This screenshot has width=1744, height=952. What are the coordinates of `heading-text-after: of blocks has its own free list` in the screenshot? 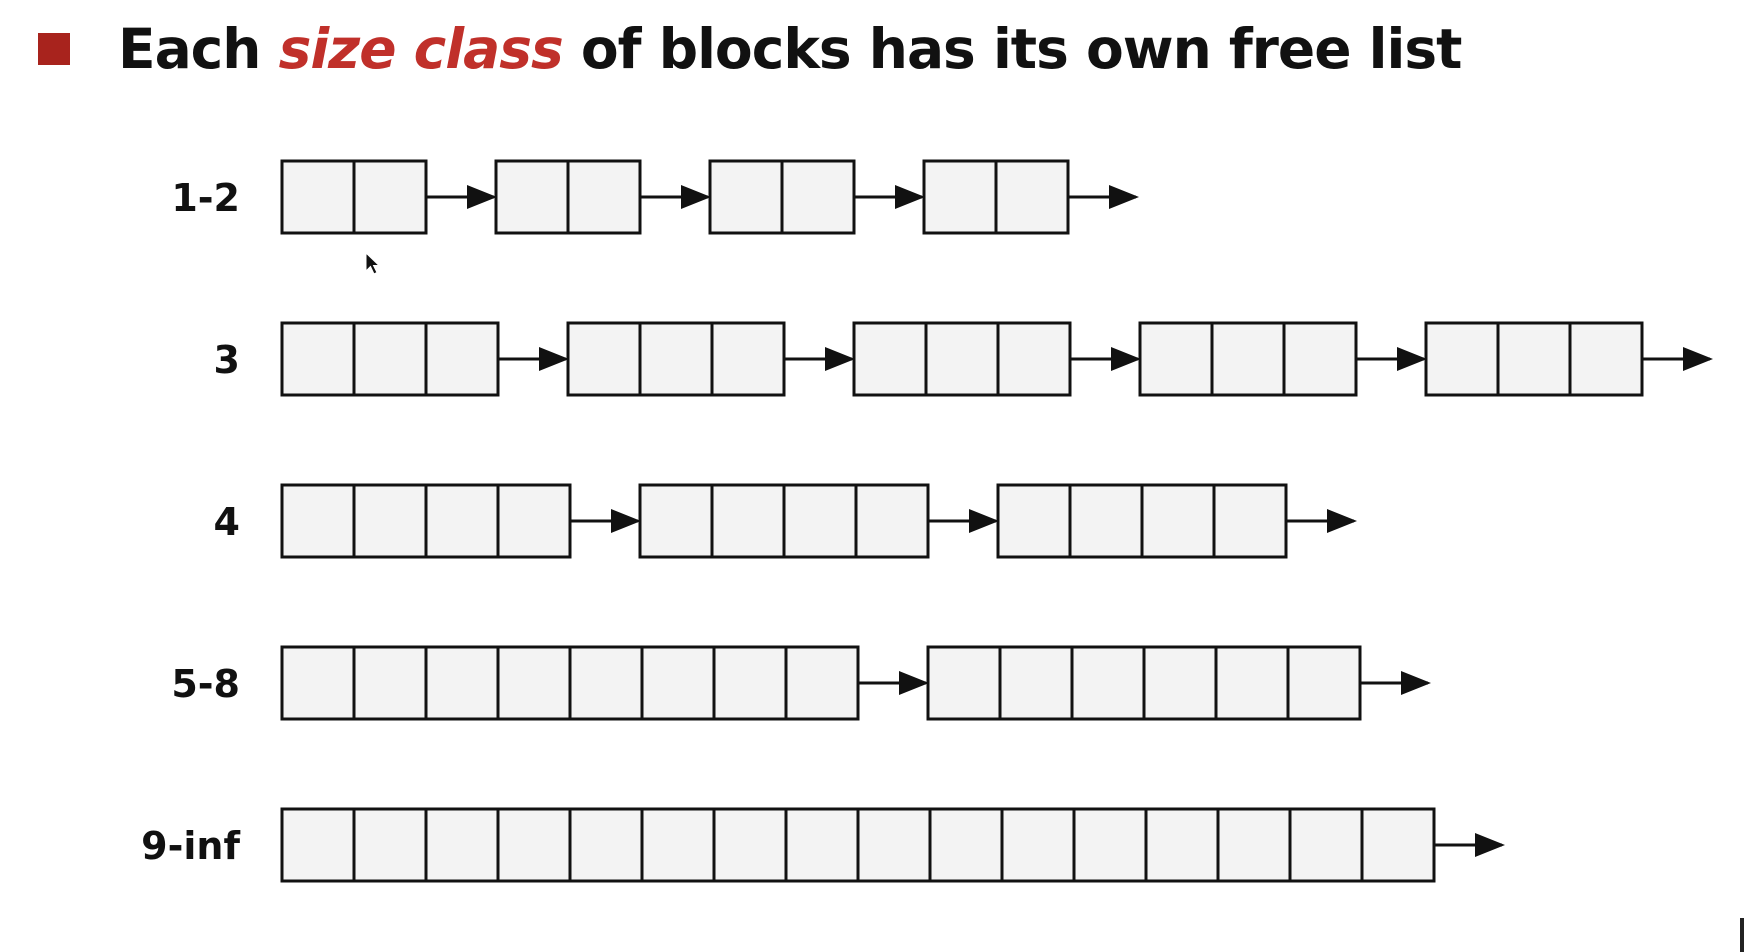 It's located at (1012, 49).